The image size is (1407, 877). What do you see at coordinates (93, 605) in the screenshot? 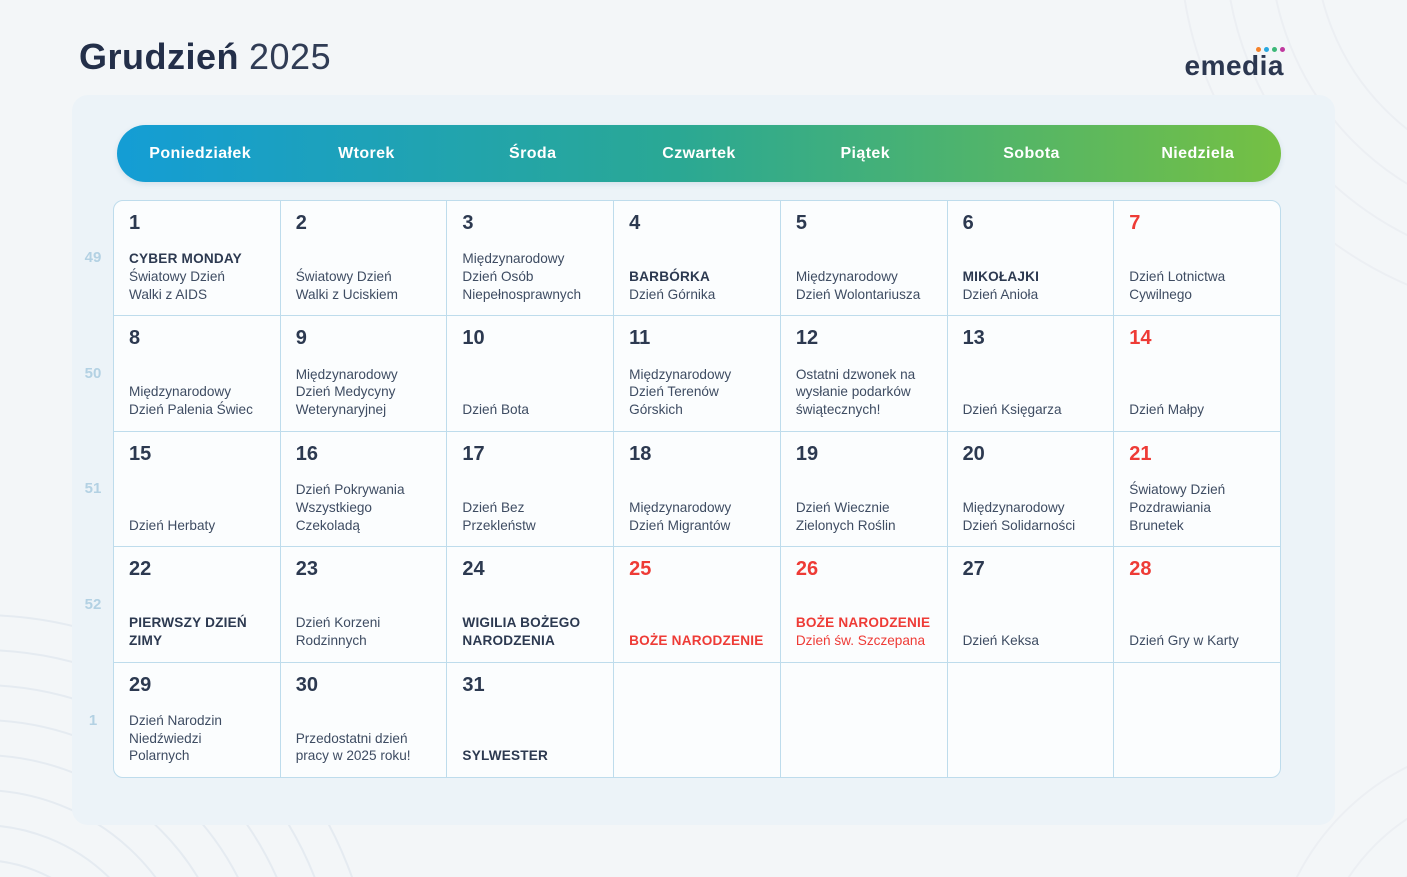
I see `week-number: 52` at bounding box center [93, 605].